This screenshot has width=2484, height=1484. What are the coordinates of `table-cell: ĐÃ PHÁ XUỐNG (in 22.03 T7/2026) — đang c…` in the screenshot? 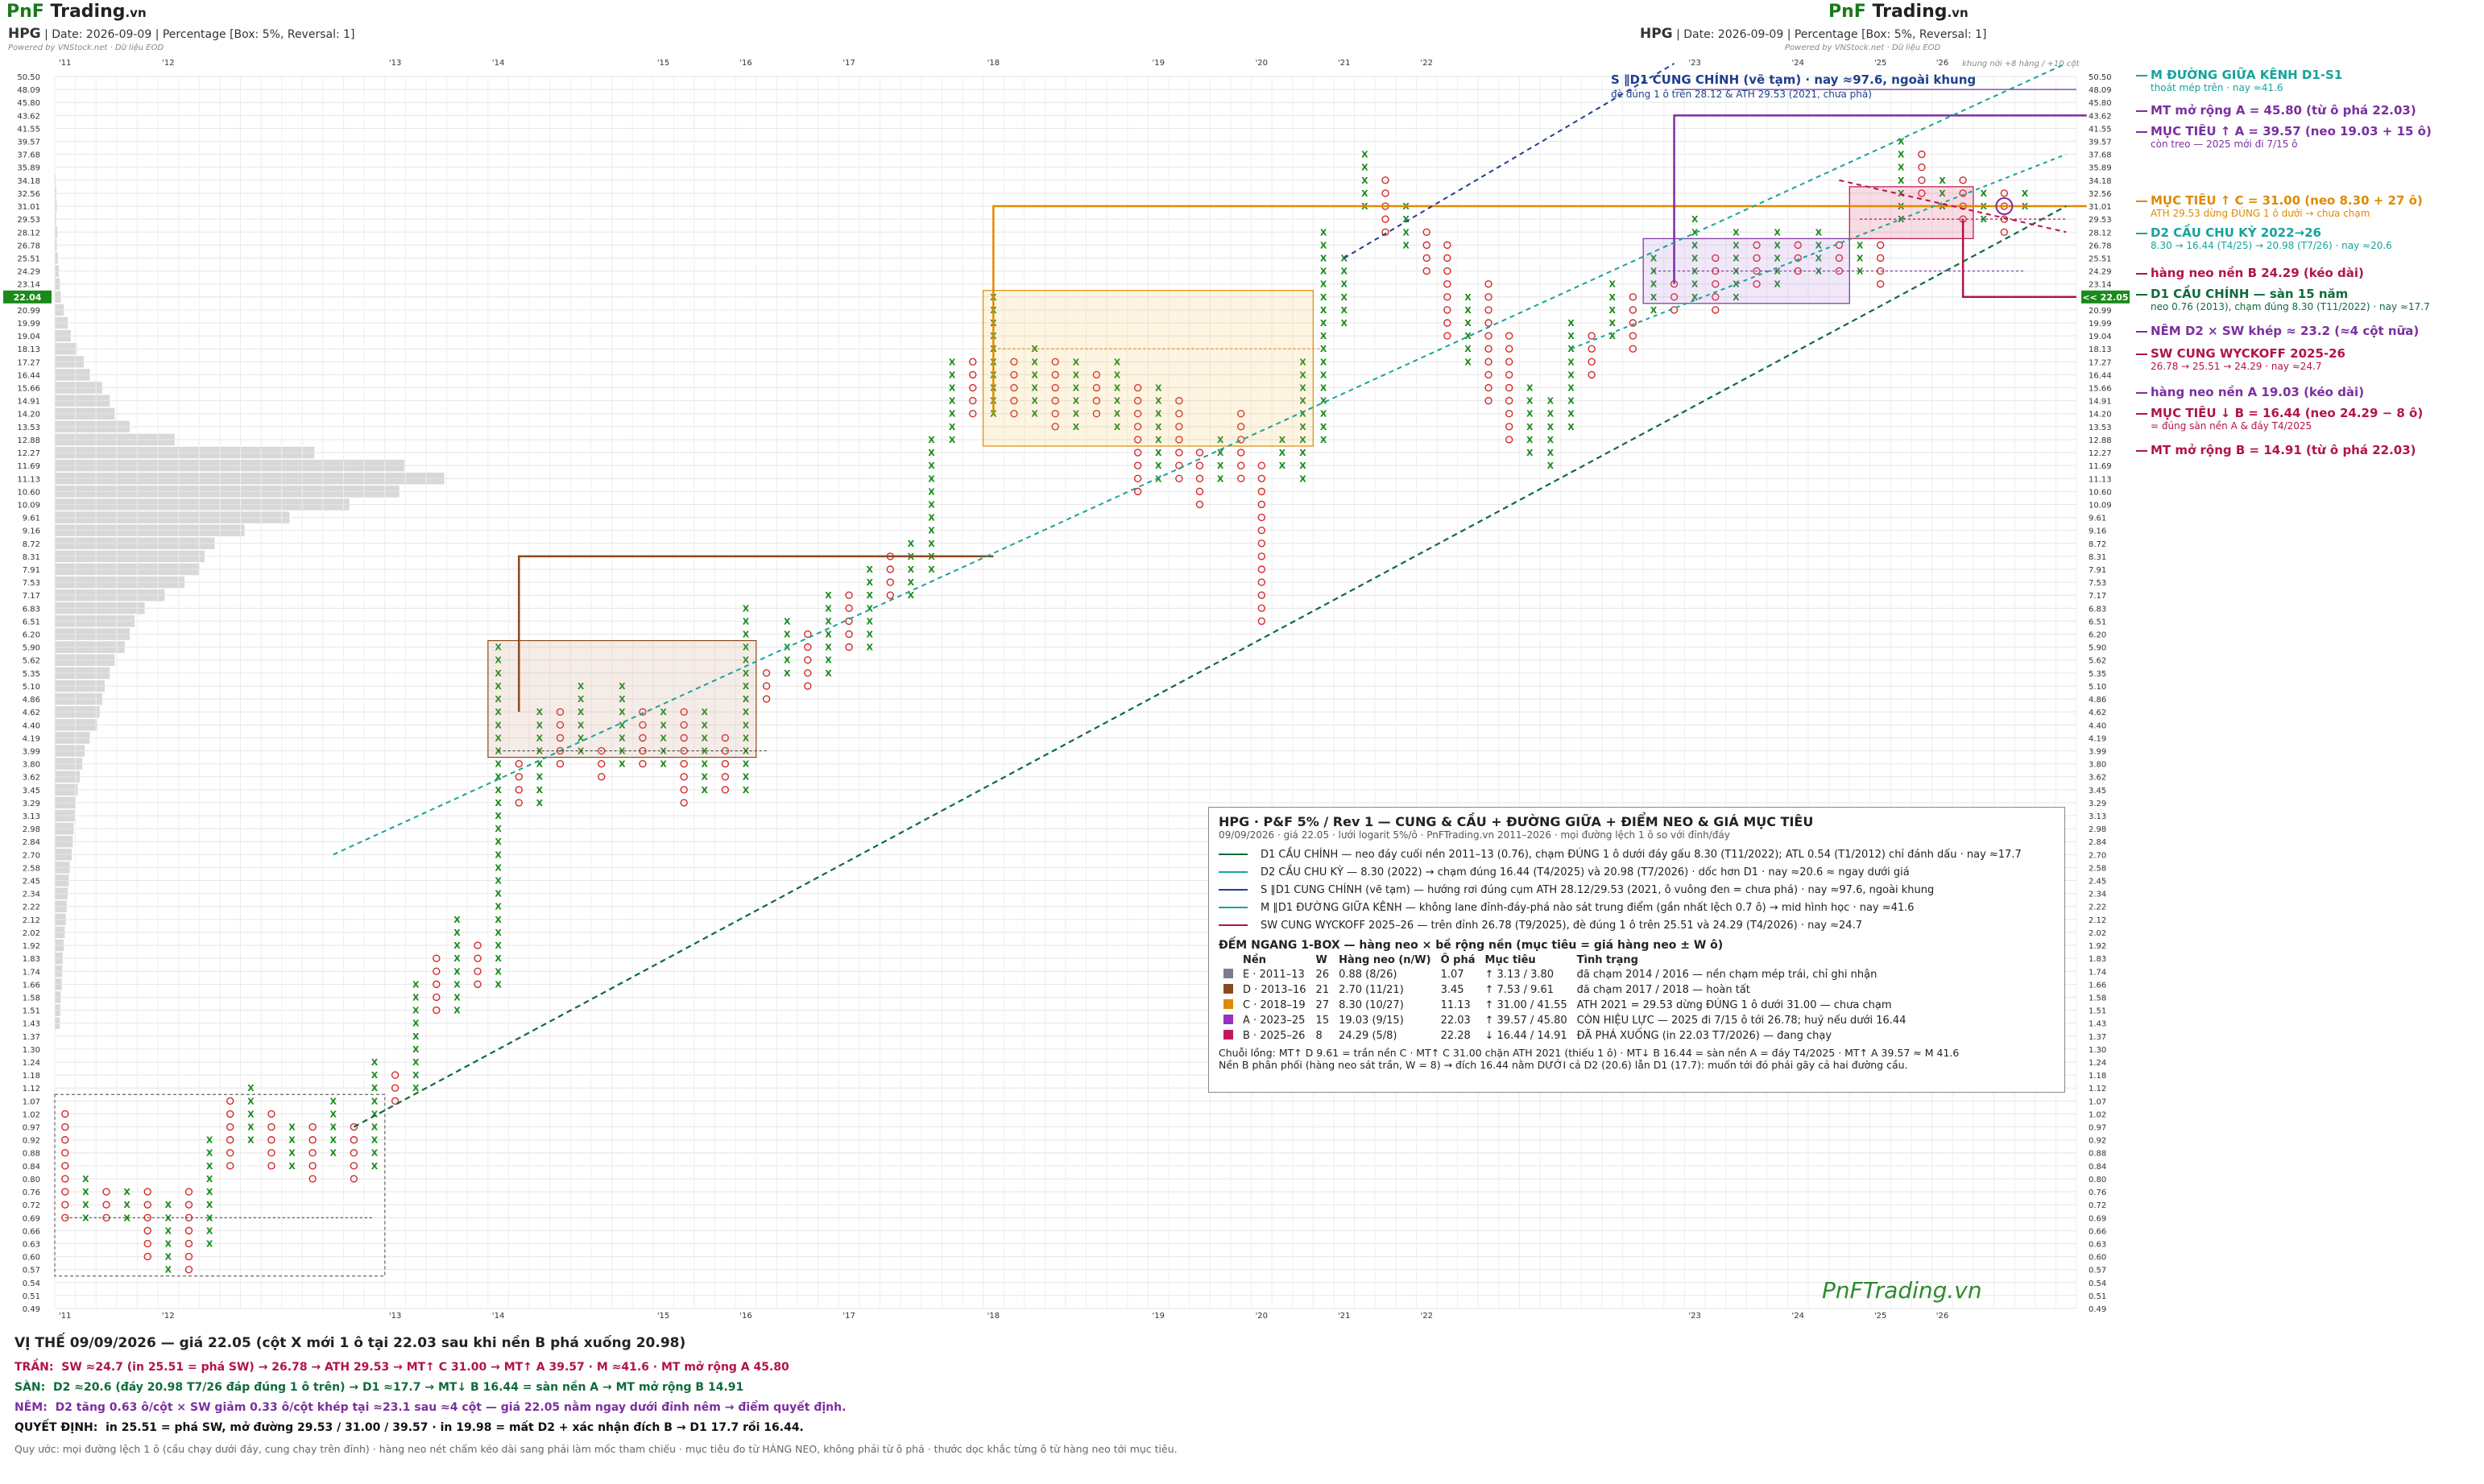 It's located at (1704, 1036).